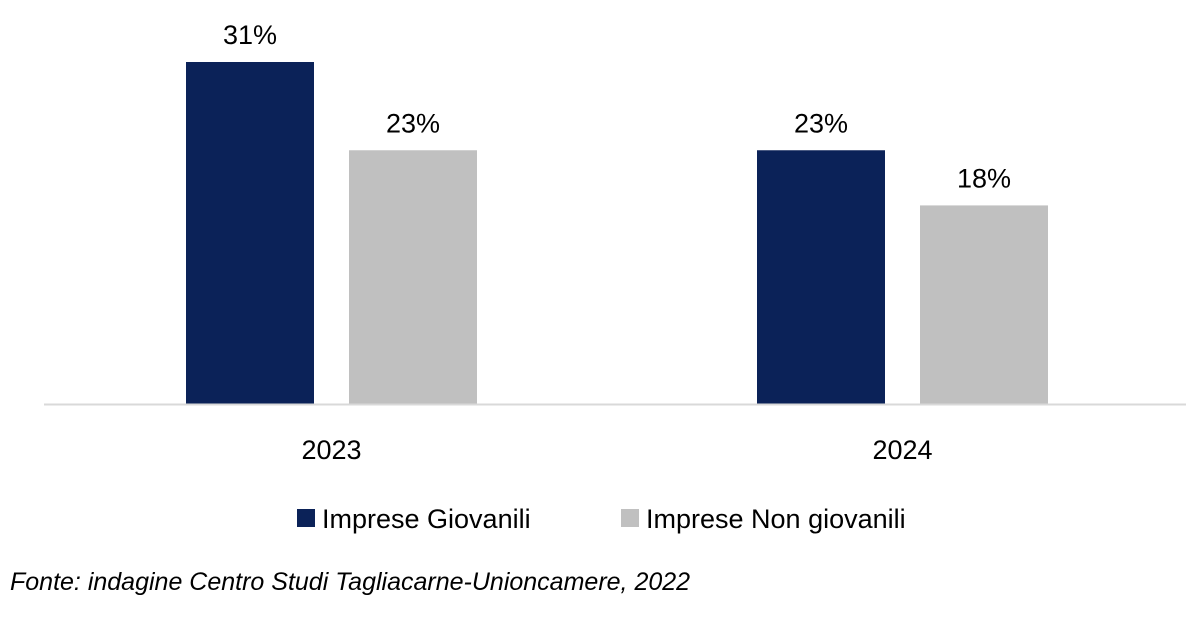 Image resolution: width=1200 pixels, height=633 pixels. What do you see at coordinates (984, 178) in the screenshot?
I see `data-label-2024-series-2: 18%` at bounding box center [984, 178].